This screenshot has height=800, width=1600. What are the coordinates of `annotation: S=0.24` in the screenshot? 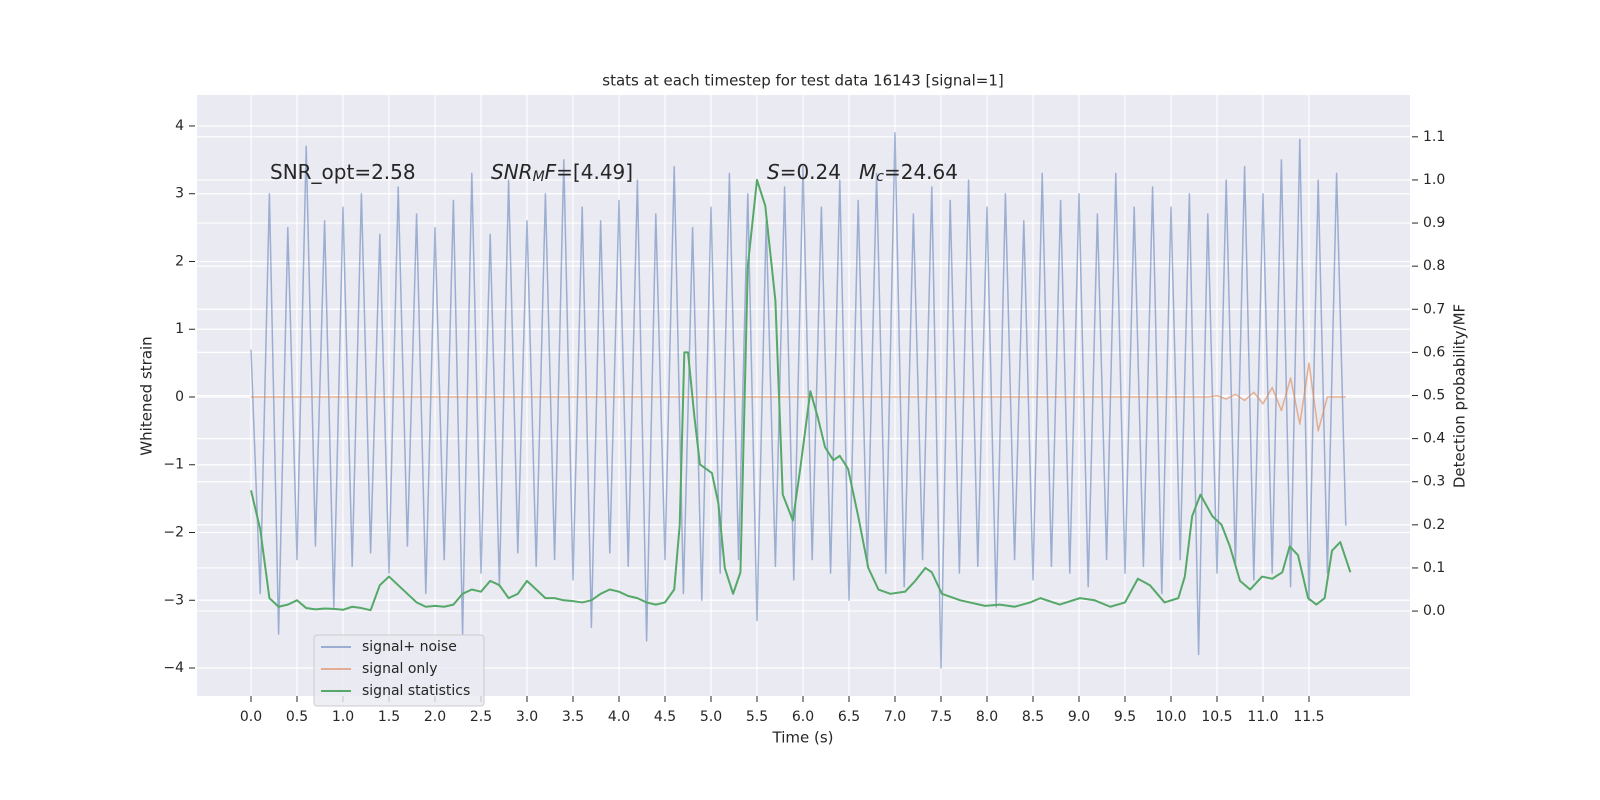 It's located at (804, 172).